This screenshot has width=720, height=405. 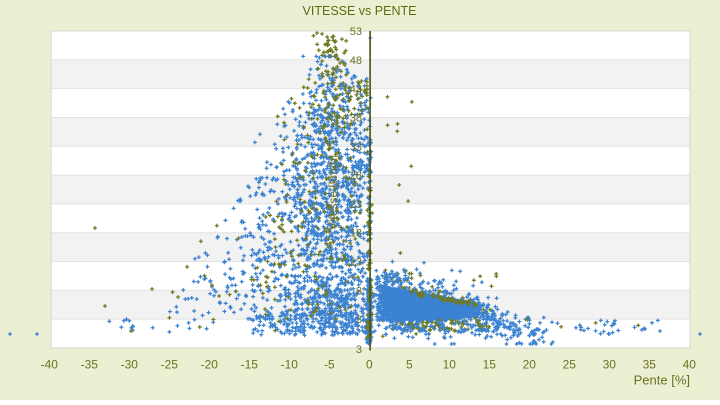 I want to click on svg-text: 15, so click(x=490, y=364).